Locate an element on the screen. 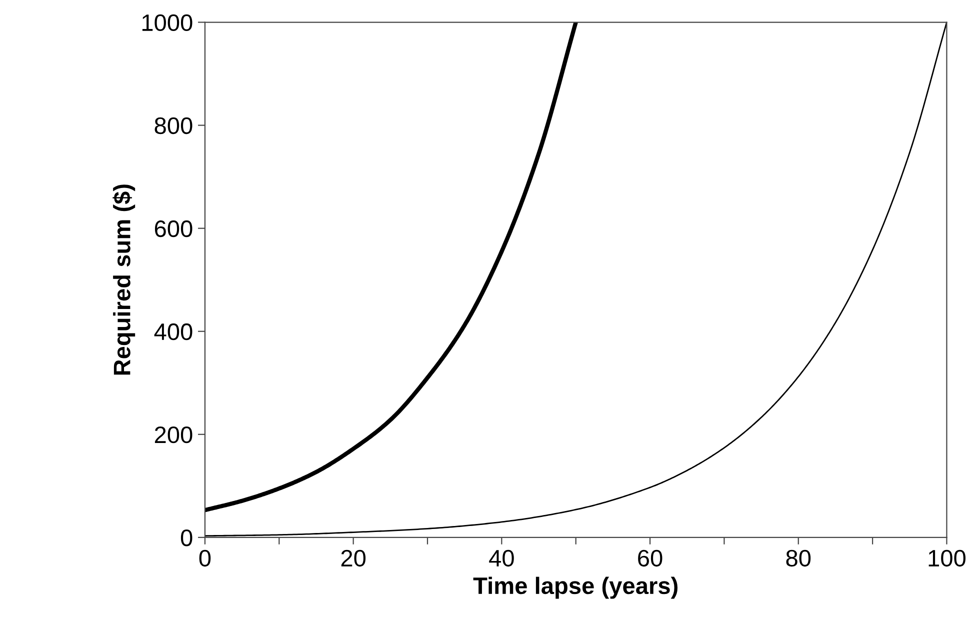  x-tick-label: 80 is located at coordinates (798, 558).